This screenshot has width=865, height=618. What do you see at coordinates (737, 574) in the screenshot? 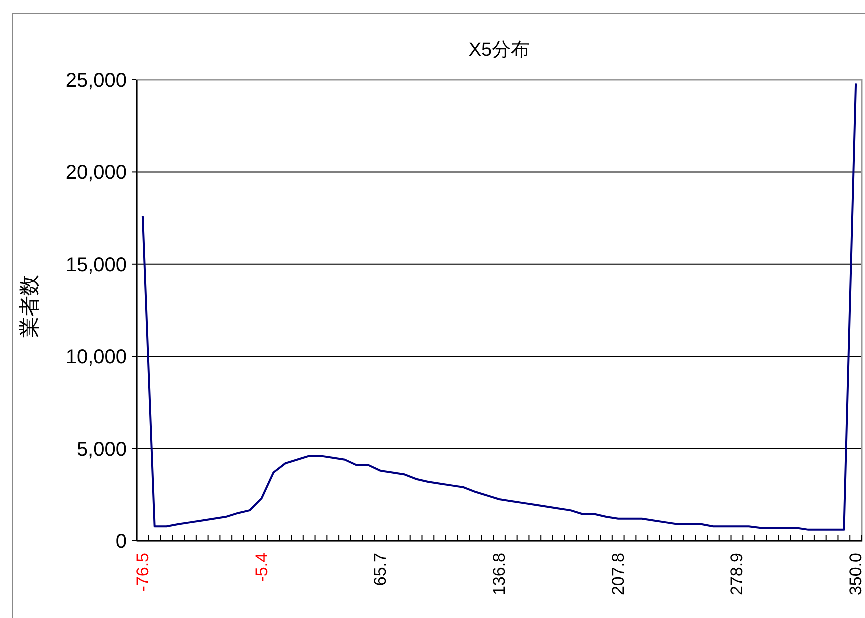
I see `x-tick-label: 278.9` at bounding box center [737, 574].